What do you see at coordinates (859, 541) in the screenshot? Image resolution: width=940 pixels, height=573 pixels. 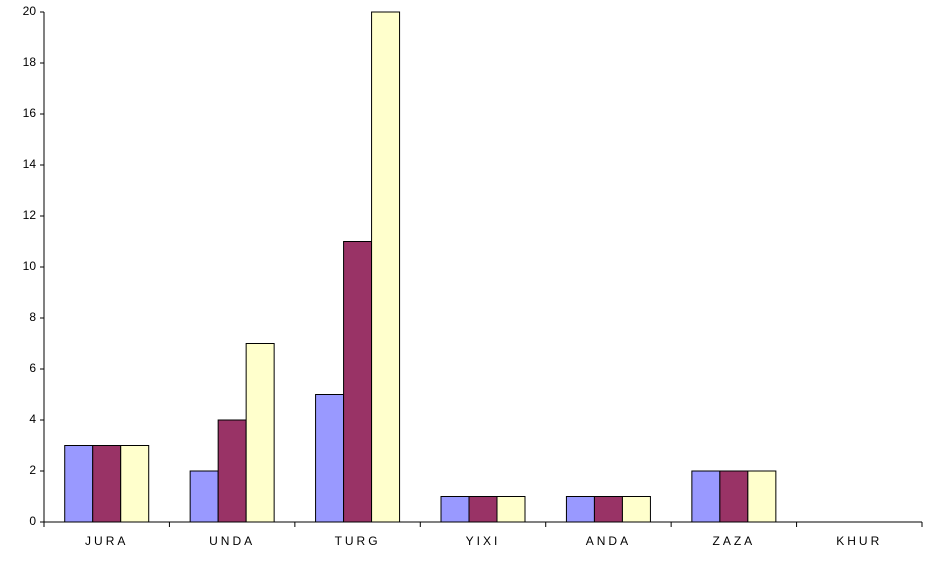 I see `x-tick-label: KHUR` at bounding box center [859, 541].